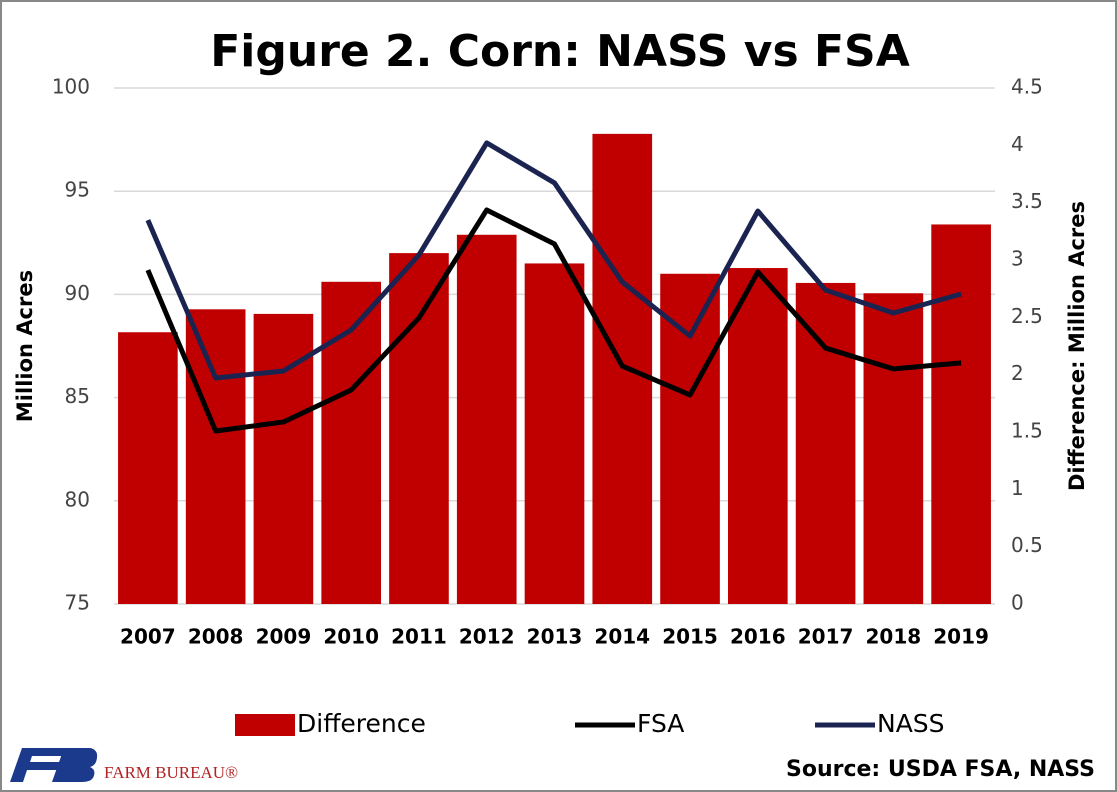 Image resolution: width=1117 pixels, height=792 pixels. I want to click on legend-label: FSA, so click(660, 723).